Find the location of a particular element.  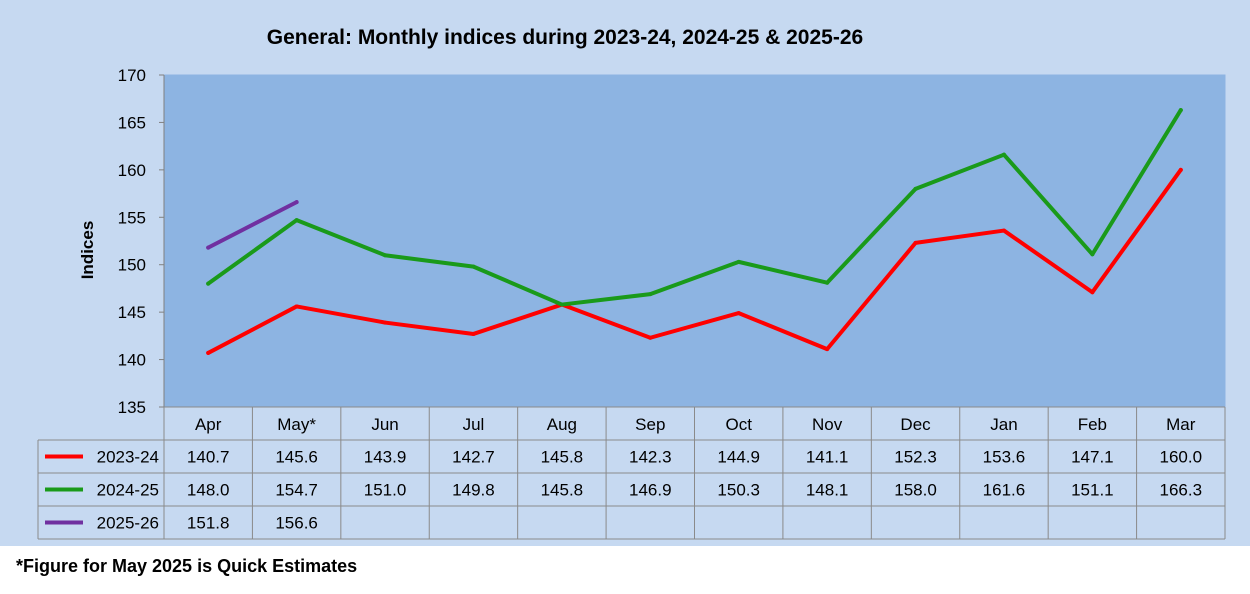

legend-label: 2024-25 is located at coordinates (128, 490).